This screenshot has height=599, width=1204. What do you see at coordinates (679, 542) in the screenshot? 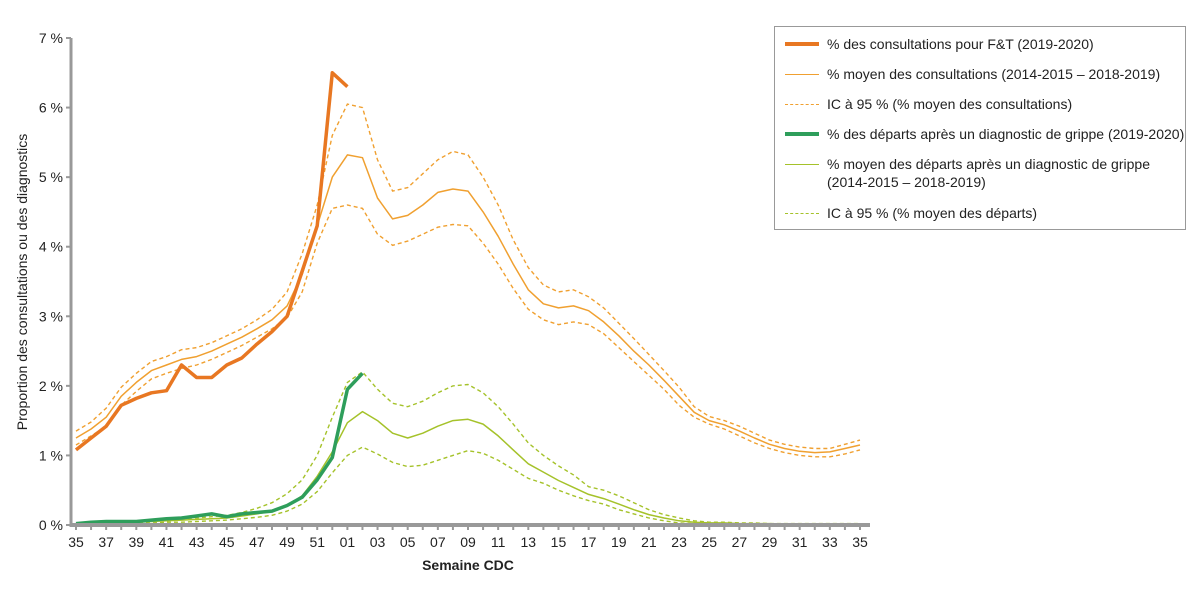
I see `x-tick-label: 23` at bounding box center [679, 542].